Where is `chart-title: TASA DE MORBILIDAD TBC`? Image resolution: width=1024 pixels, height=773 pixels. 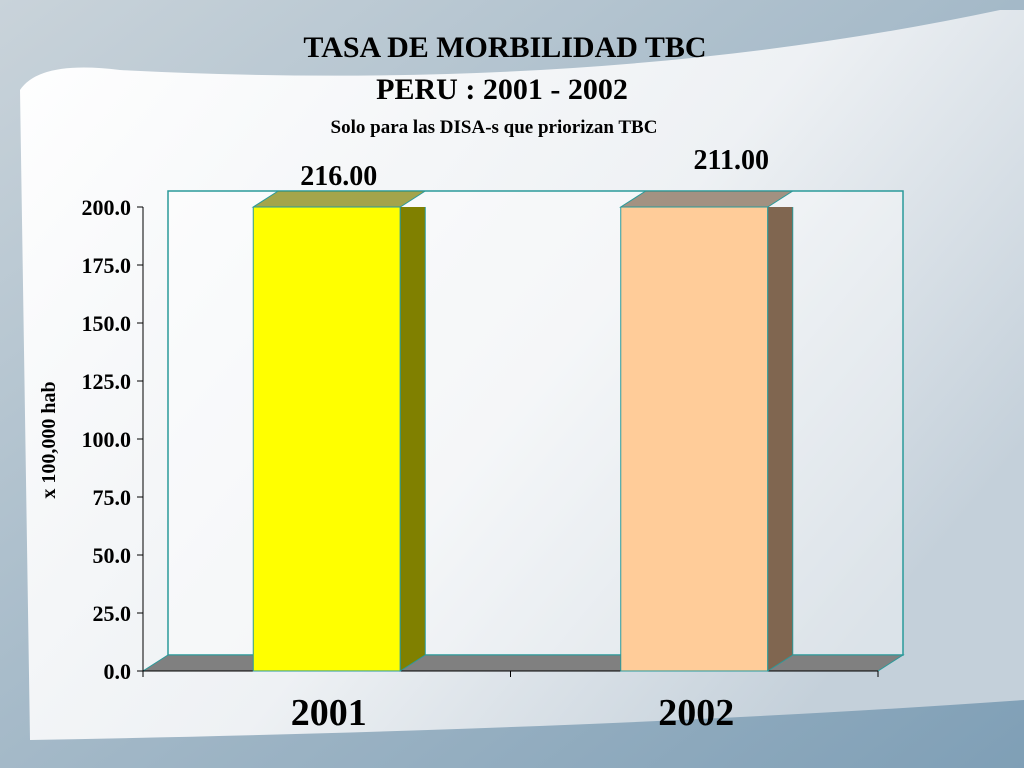
chart-title: TASA DE MORBILIDAD TBC is located at coordinates (504, 47).